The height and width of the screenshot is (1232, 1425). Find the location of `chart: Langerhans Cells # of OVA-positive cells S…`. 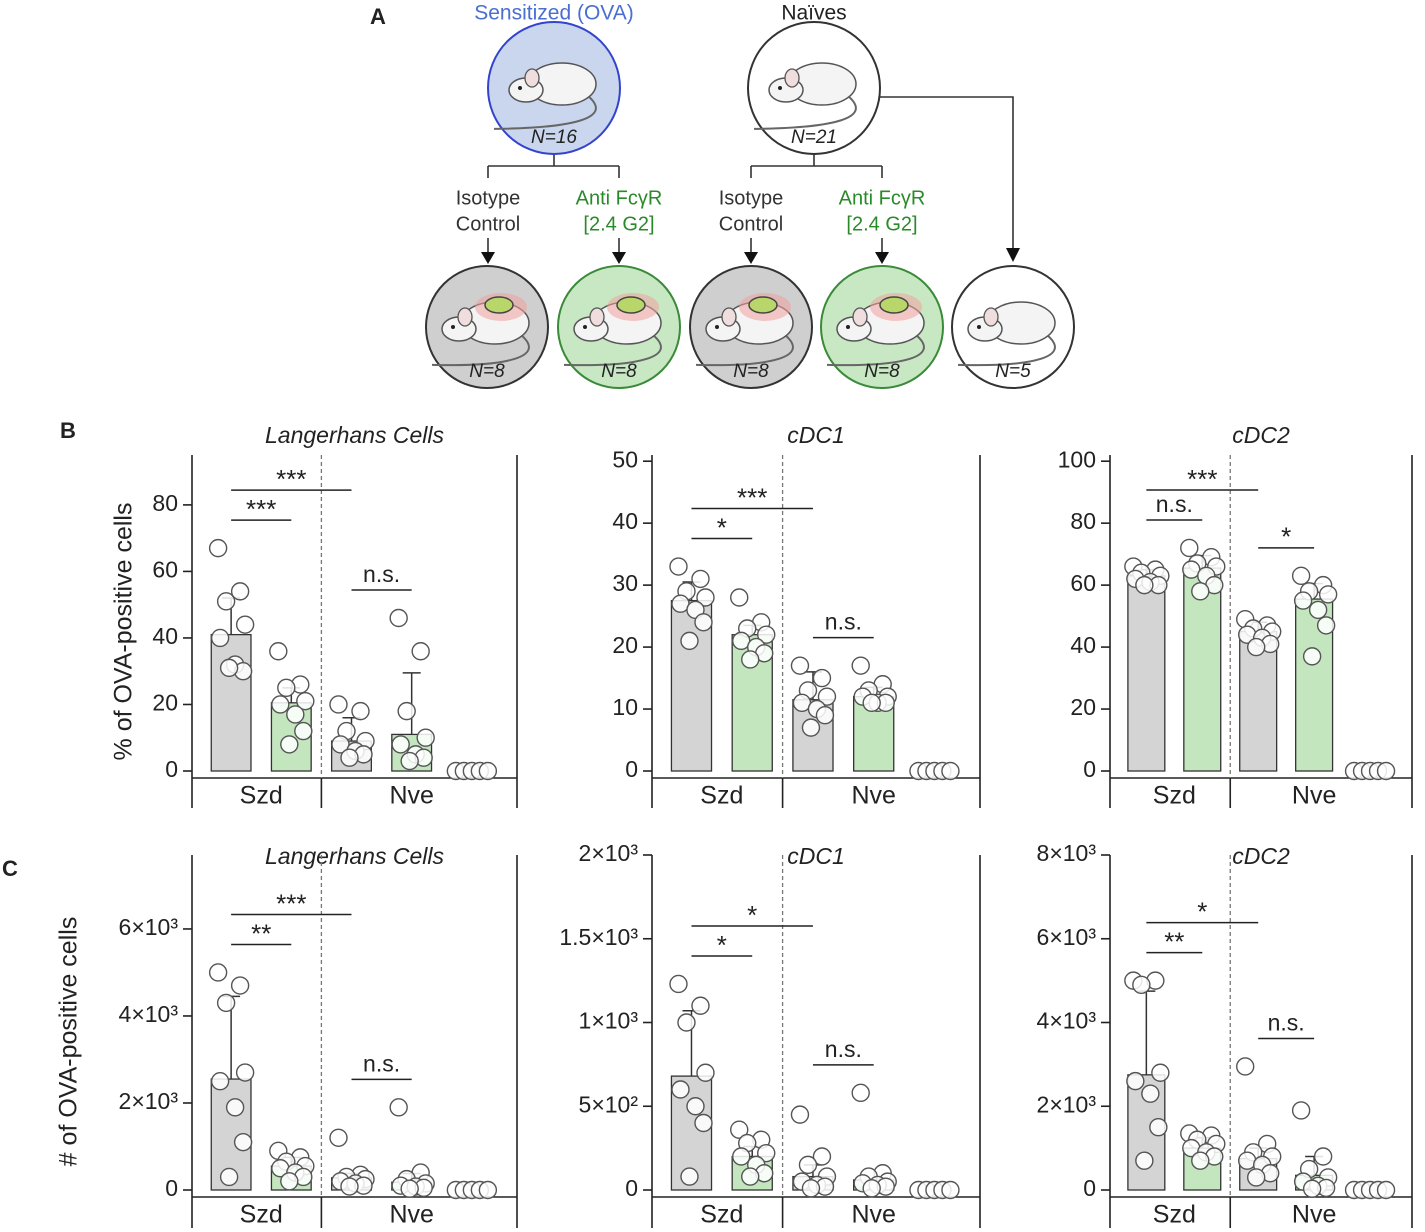

chart: Langerhans Cells # of OVA-positive cells S… is located at coordinates (286, 1036).